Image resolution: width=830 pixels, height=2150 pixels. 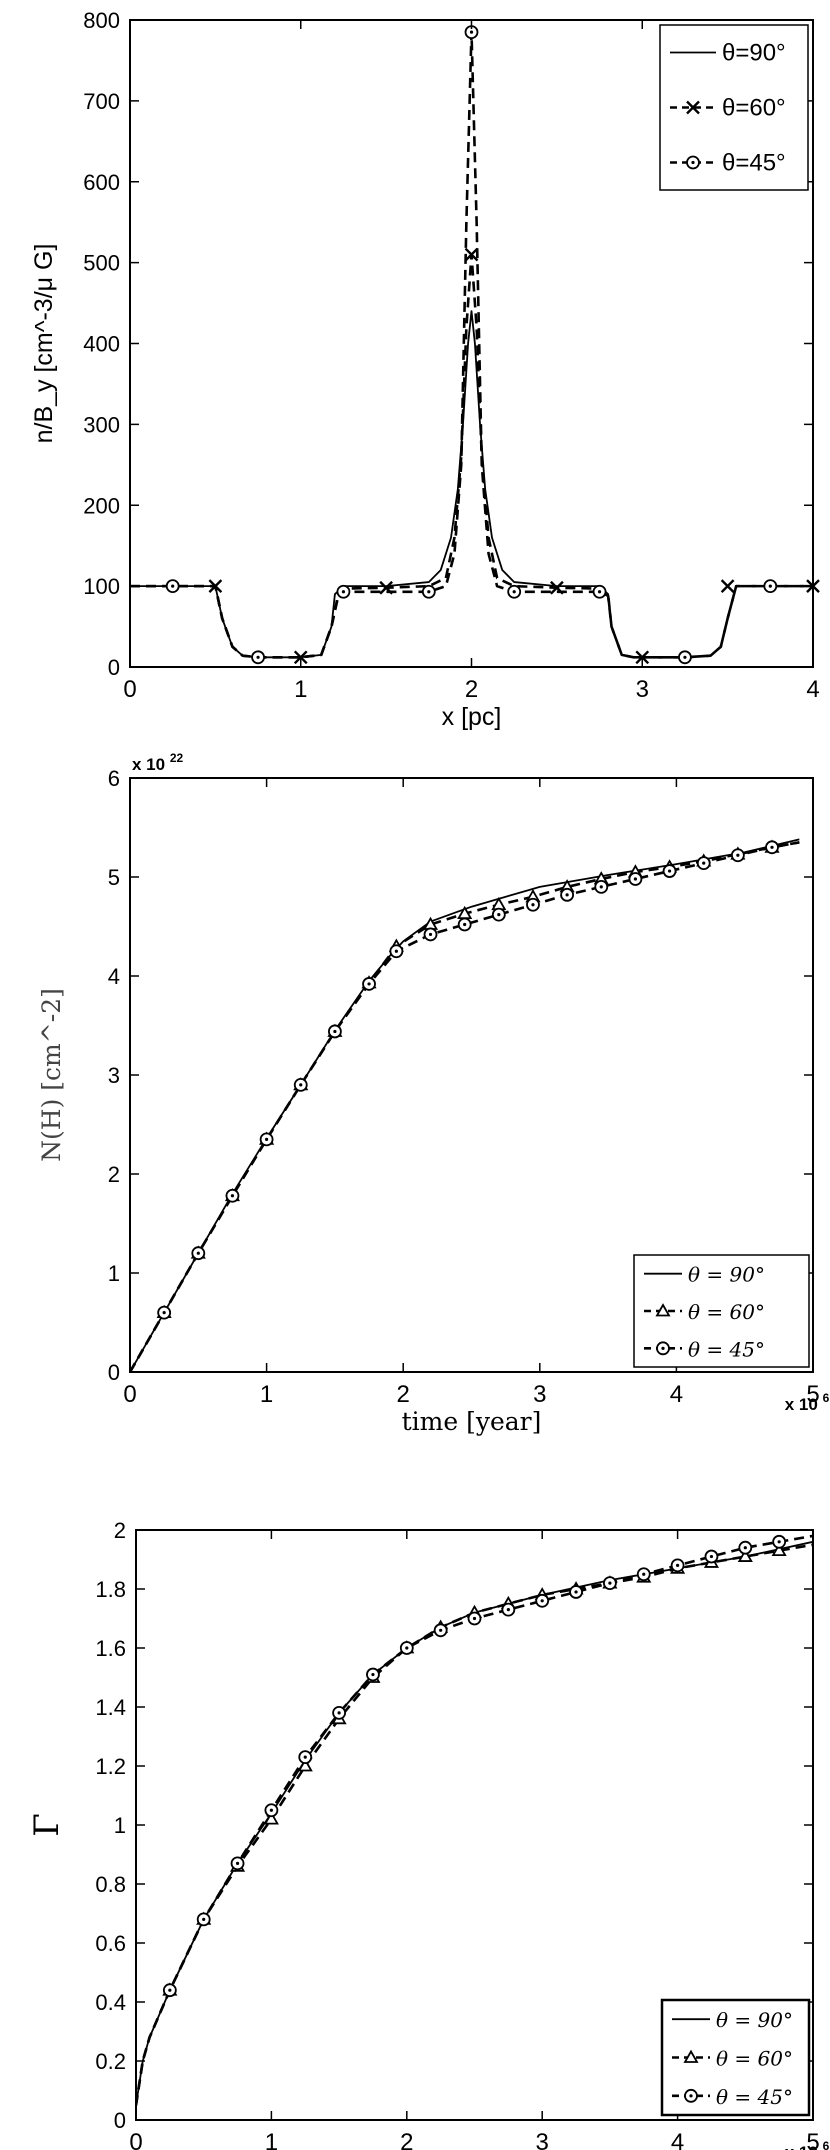 What do you see at coordinates (114, 976) in the screenshot?
I see `y-tick-label: 4` at bounding box center [114, 976].